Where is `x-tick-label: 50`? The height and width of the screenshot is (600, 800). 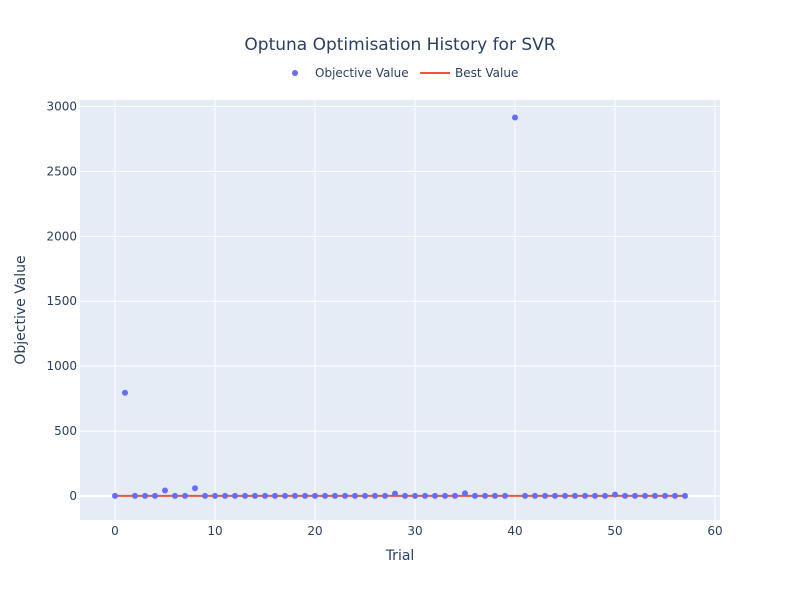 x-tick-label: 50 is located at coordinates (614, 531).